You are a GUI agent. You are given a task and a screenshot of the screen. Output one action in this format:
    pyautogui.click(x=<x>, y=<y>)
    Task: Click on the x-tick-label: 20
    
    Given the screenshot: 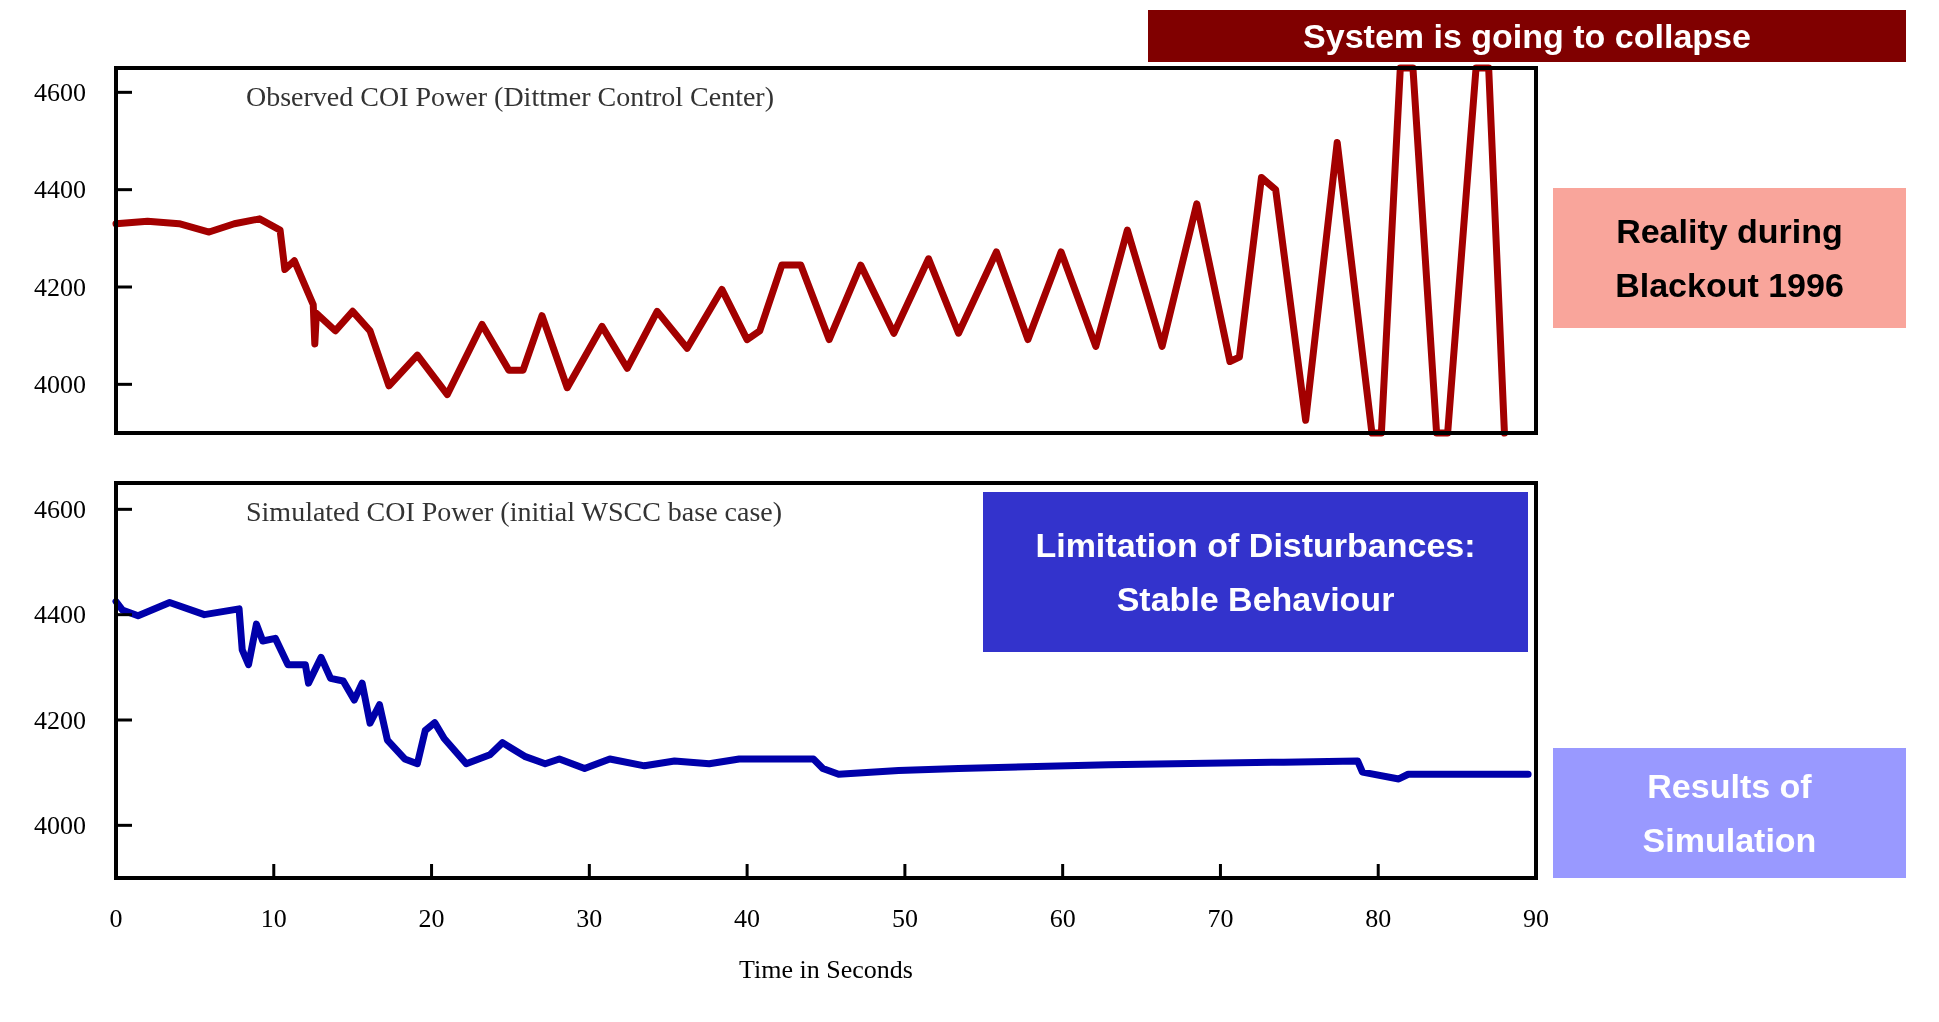 What is the action you would take?
    pyautogui.click(x=431, y=918)
    